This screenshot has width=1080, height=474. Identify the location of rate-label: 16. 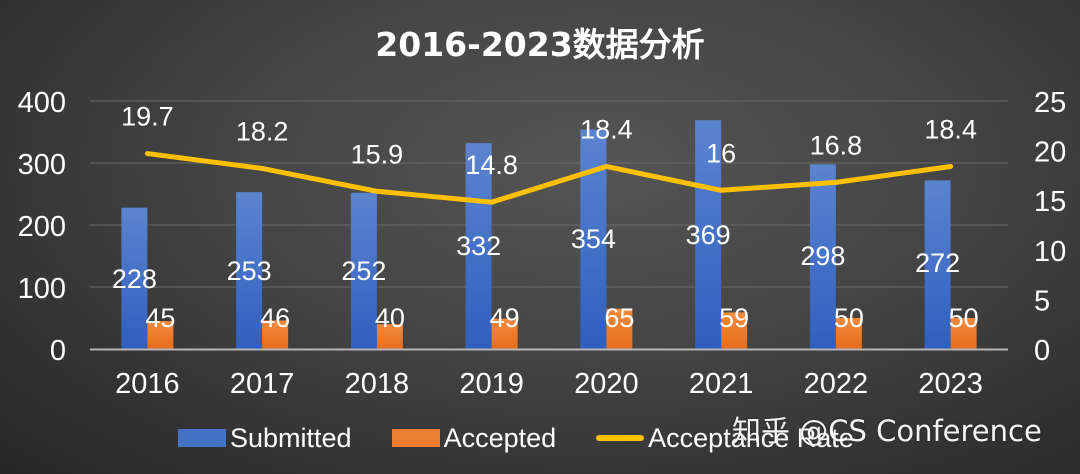
(721, 153).